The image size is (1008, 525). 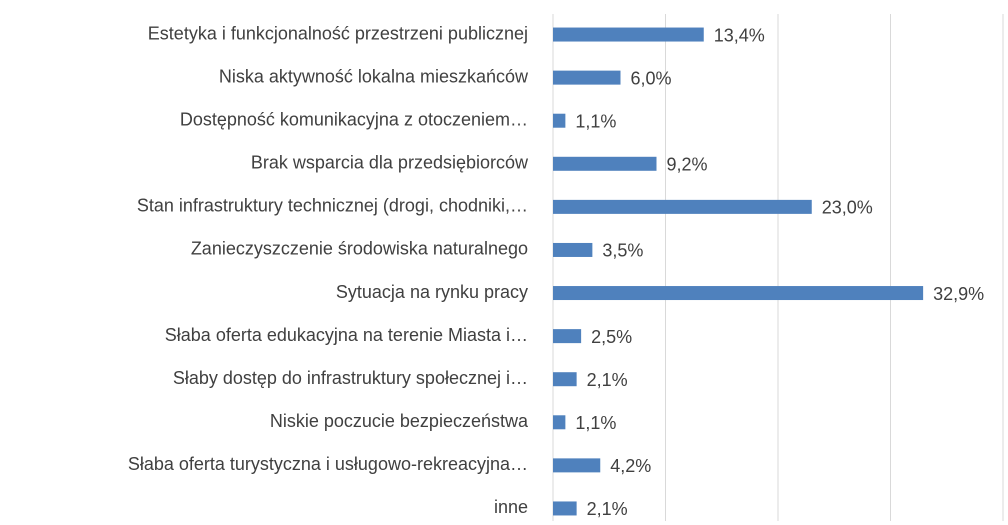 I want to click on value-label: 23,0%, so click(x=847, y=208).